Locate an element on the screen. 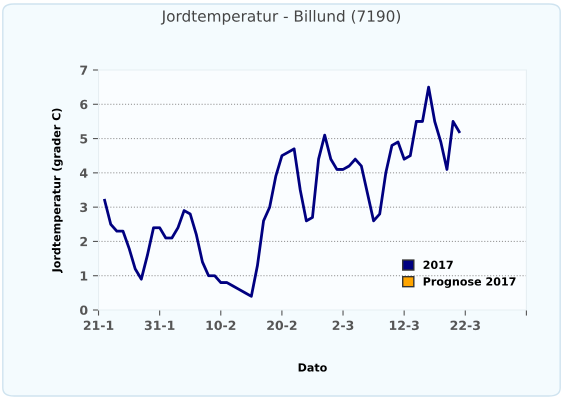 This screenshot has height=400, width=563. legend-label: 2017 is located at coordinates (438, 265).